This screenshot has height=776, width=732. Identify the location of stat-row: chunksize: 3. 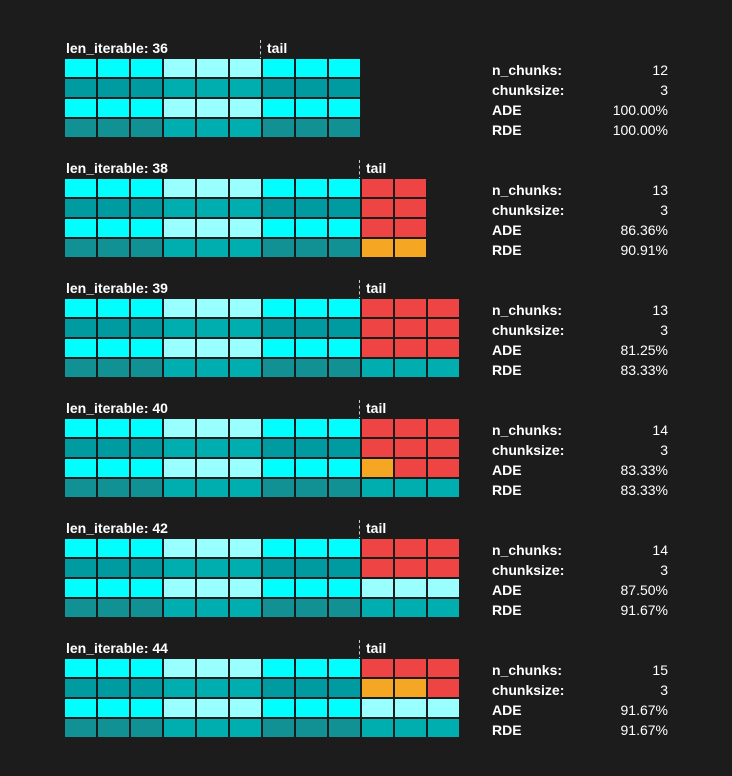
(580, 330).